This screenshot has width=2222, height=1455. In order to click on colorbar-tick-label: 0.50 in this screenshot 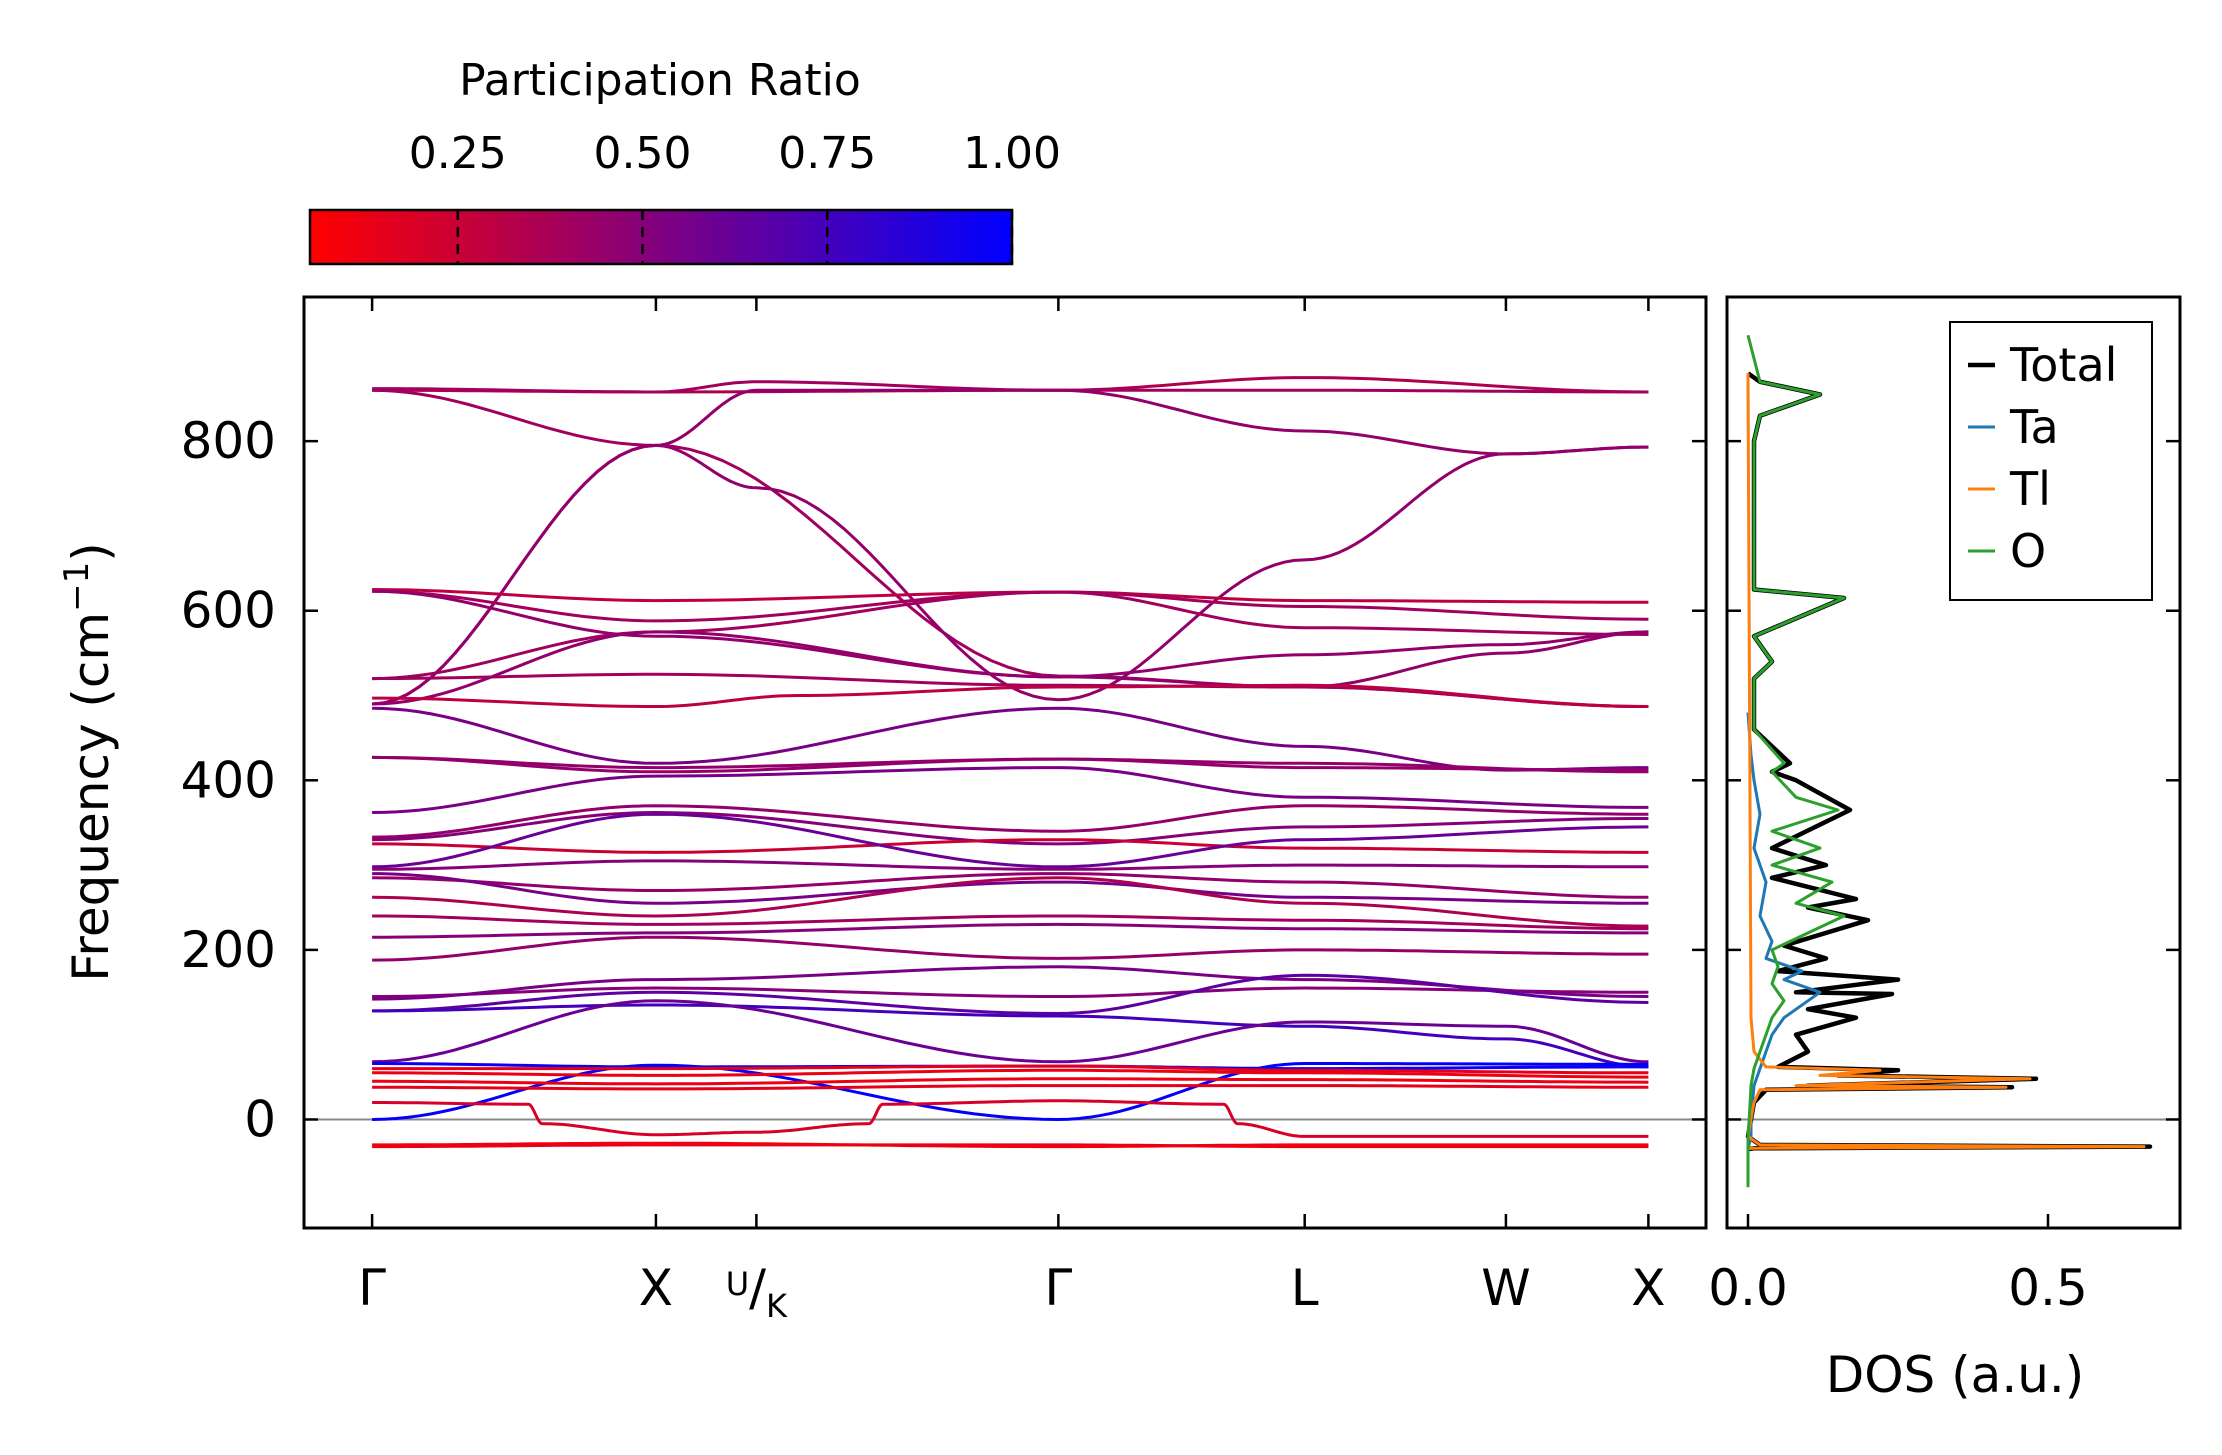, I will do `click(643, 153)`.